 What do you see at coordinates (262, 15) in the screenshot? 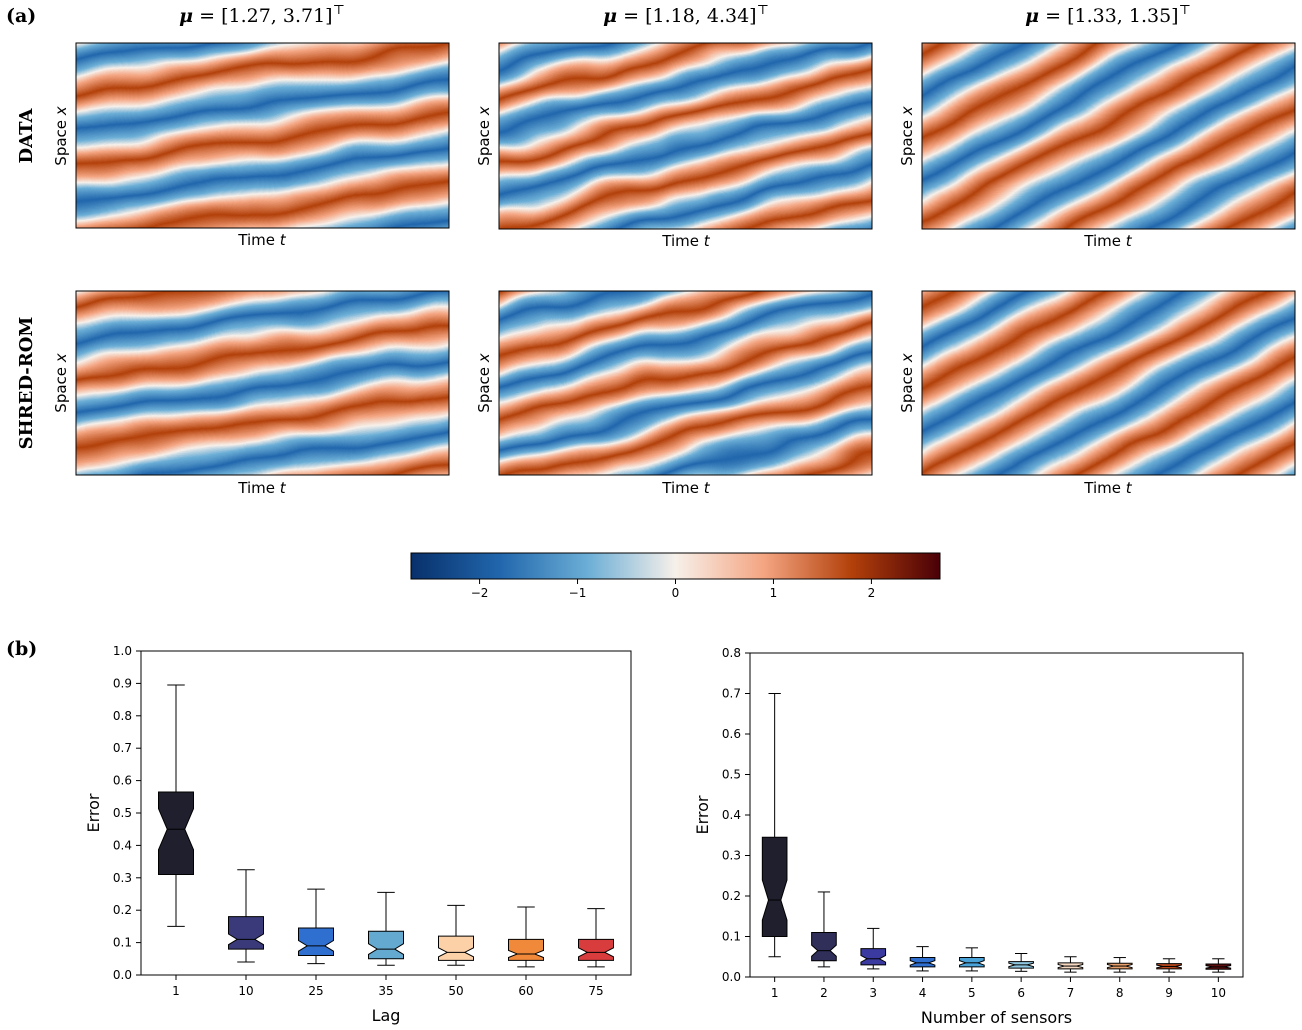
I see `col-title-1: μ = [1.27, 3.71]⊤` at bounding box center [262, 15].